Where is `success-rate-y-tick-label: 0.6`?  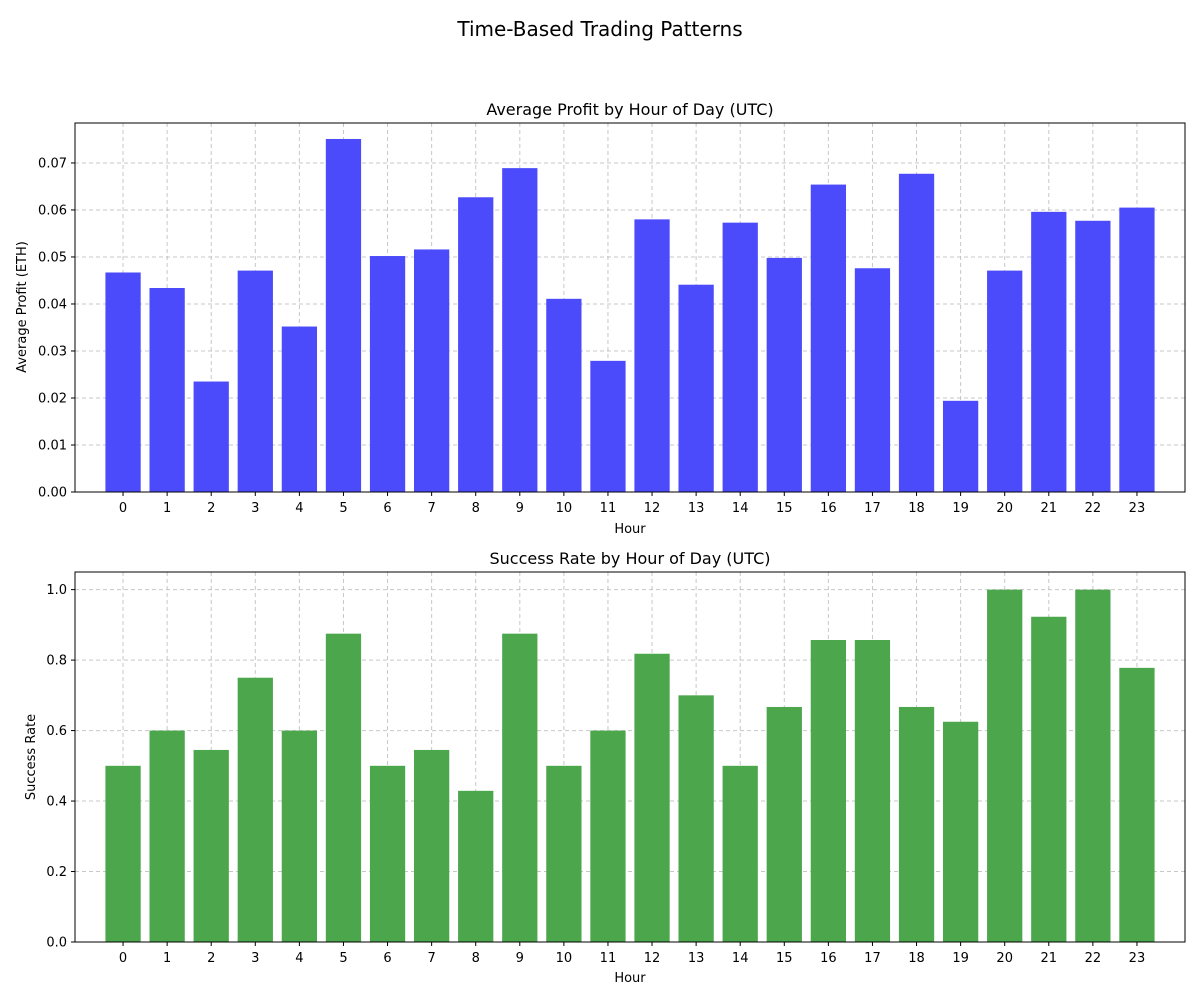
success-rate-y-tick-label: 0.6 is located at coordinates (56, 731).